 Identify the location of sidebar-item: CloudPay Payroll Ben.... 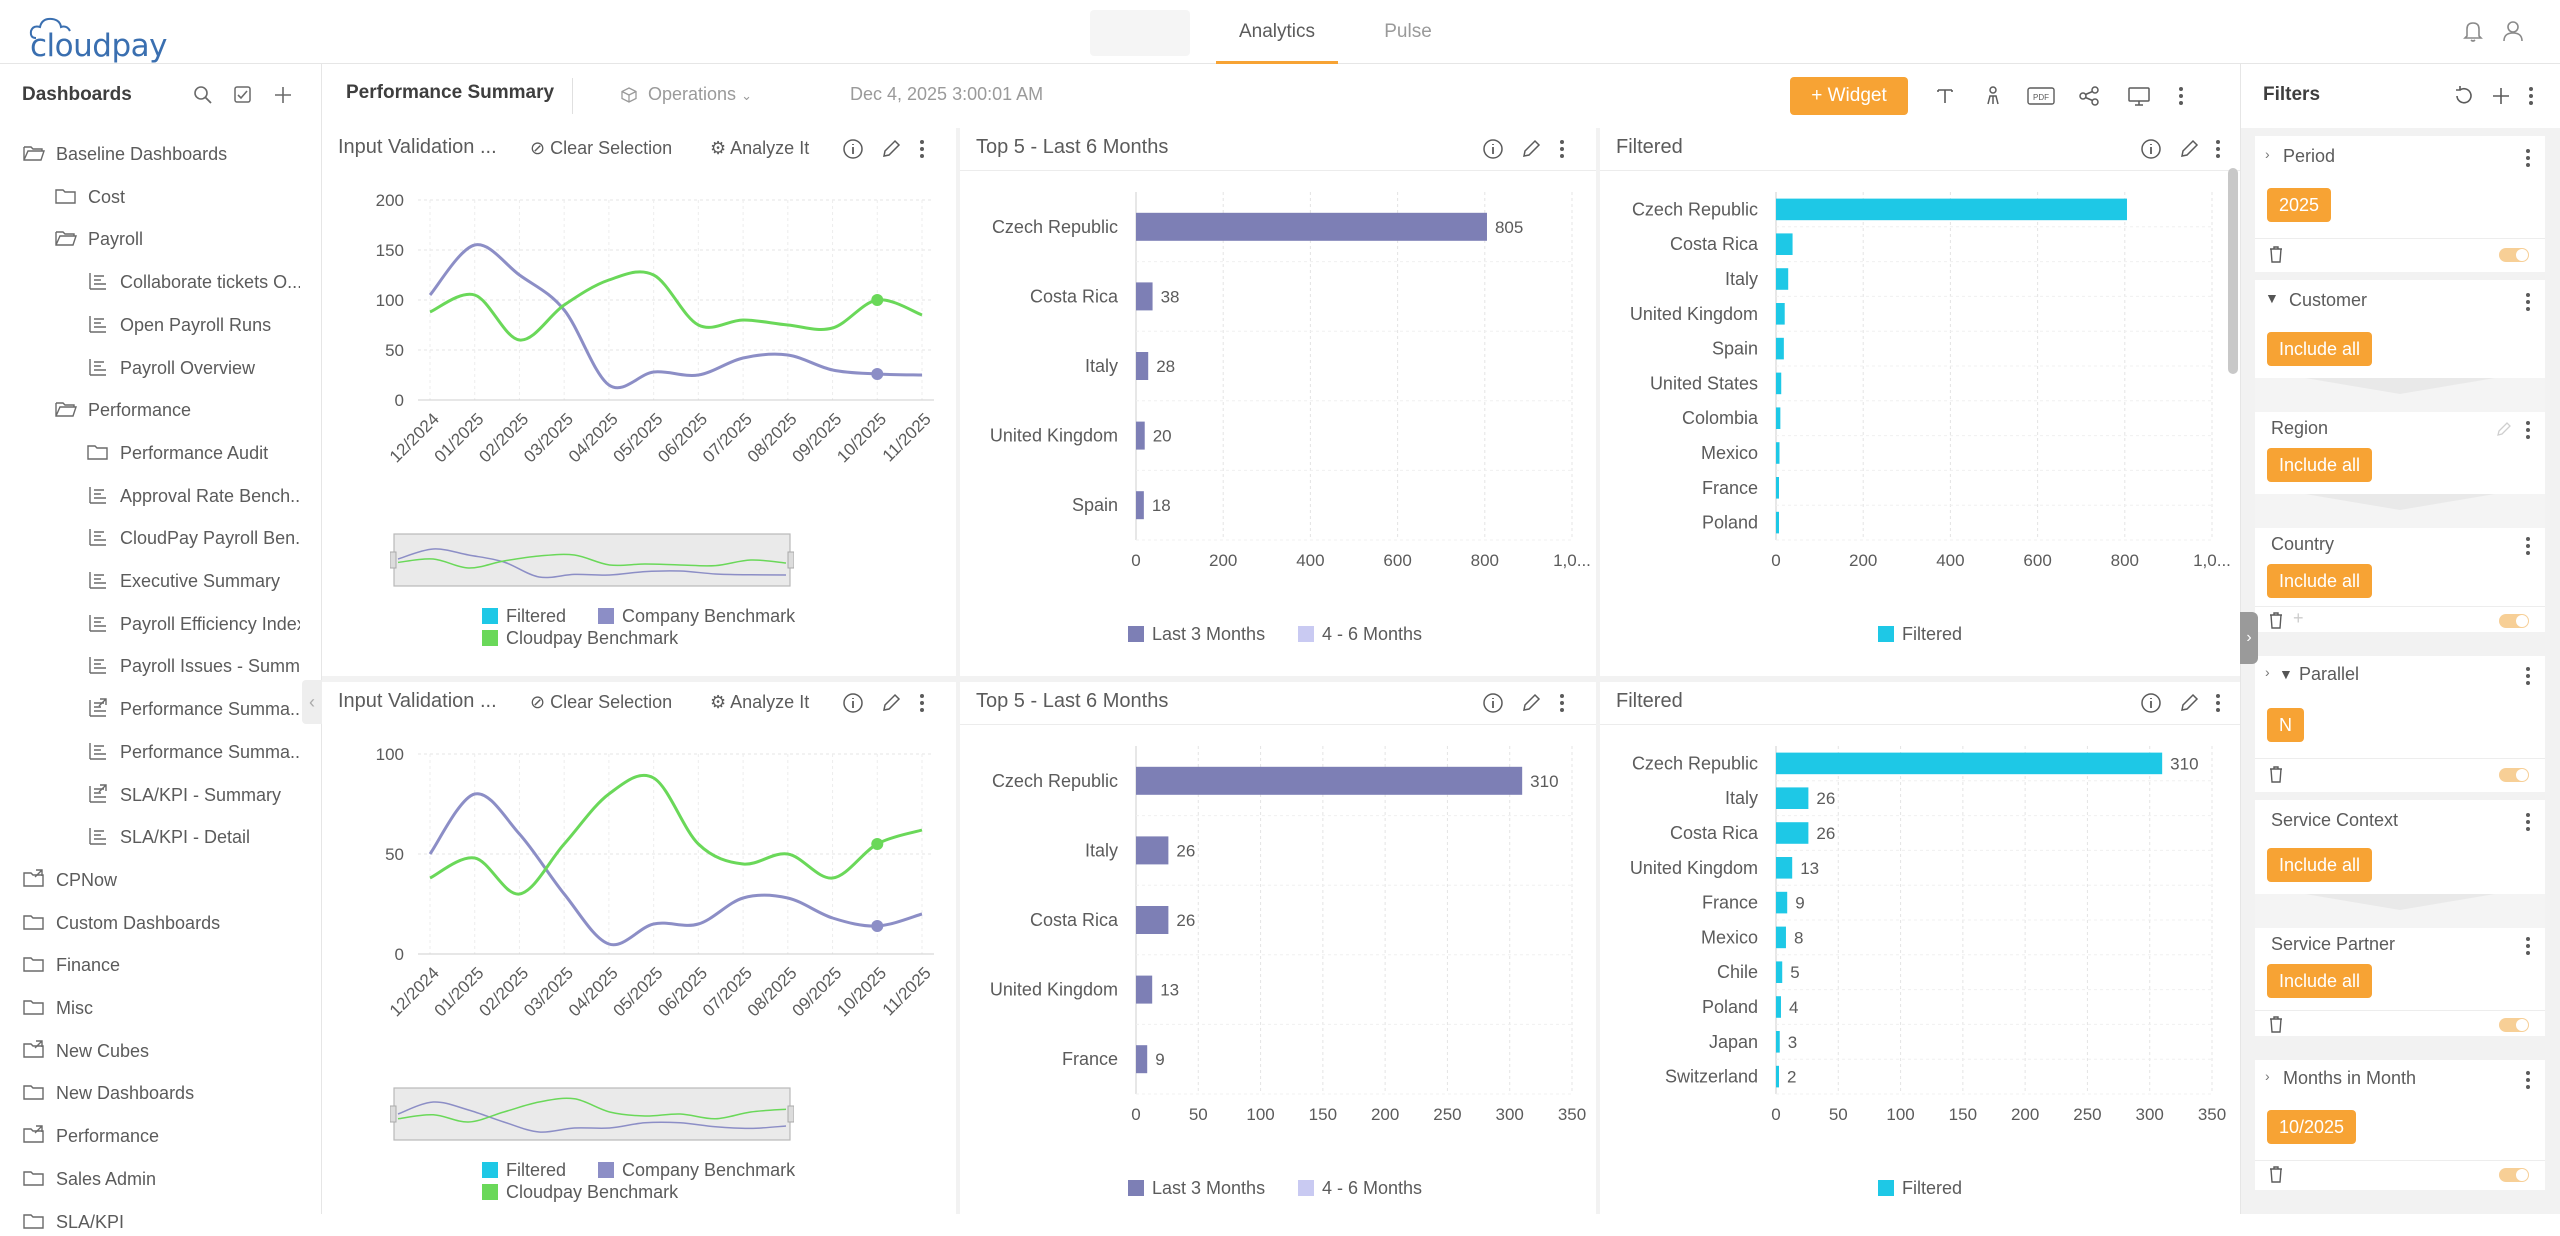
(193, 538).